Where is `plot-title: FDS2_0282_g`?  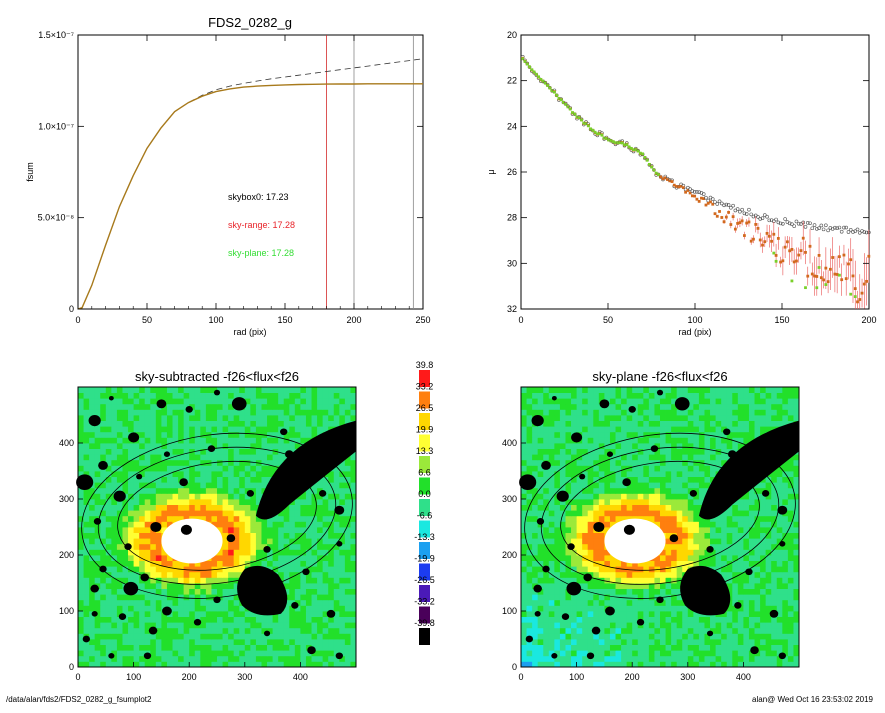 plot-title: FDS2_0282_g is located at coordinates (250, 22).